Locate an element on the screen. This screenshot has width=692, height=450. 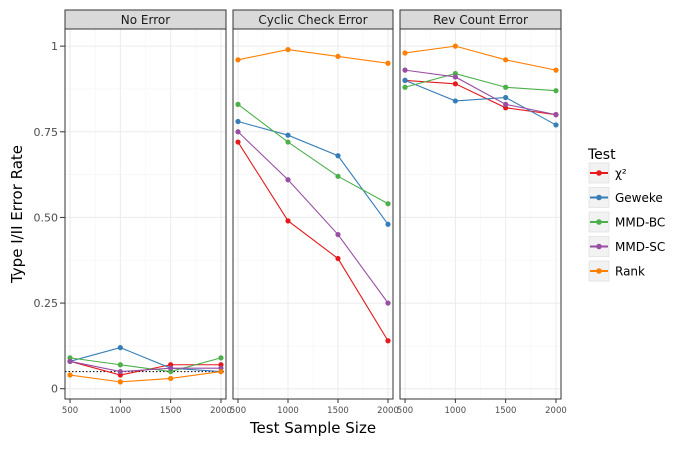
legend-item-geweke: Geweke is located at coordinates (625, 197).